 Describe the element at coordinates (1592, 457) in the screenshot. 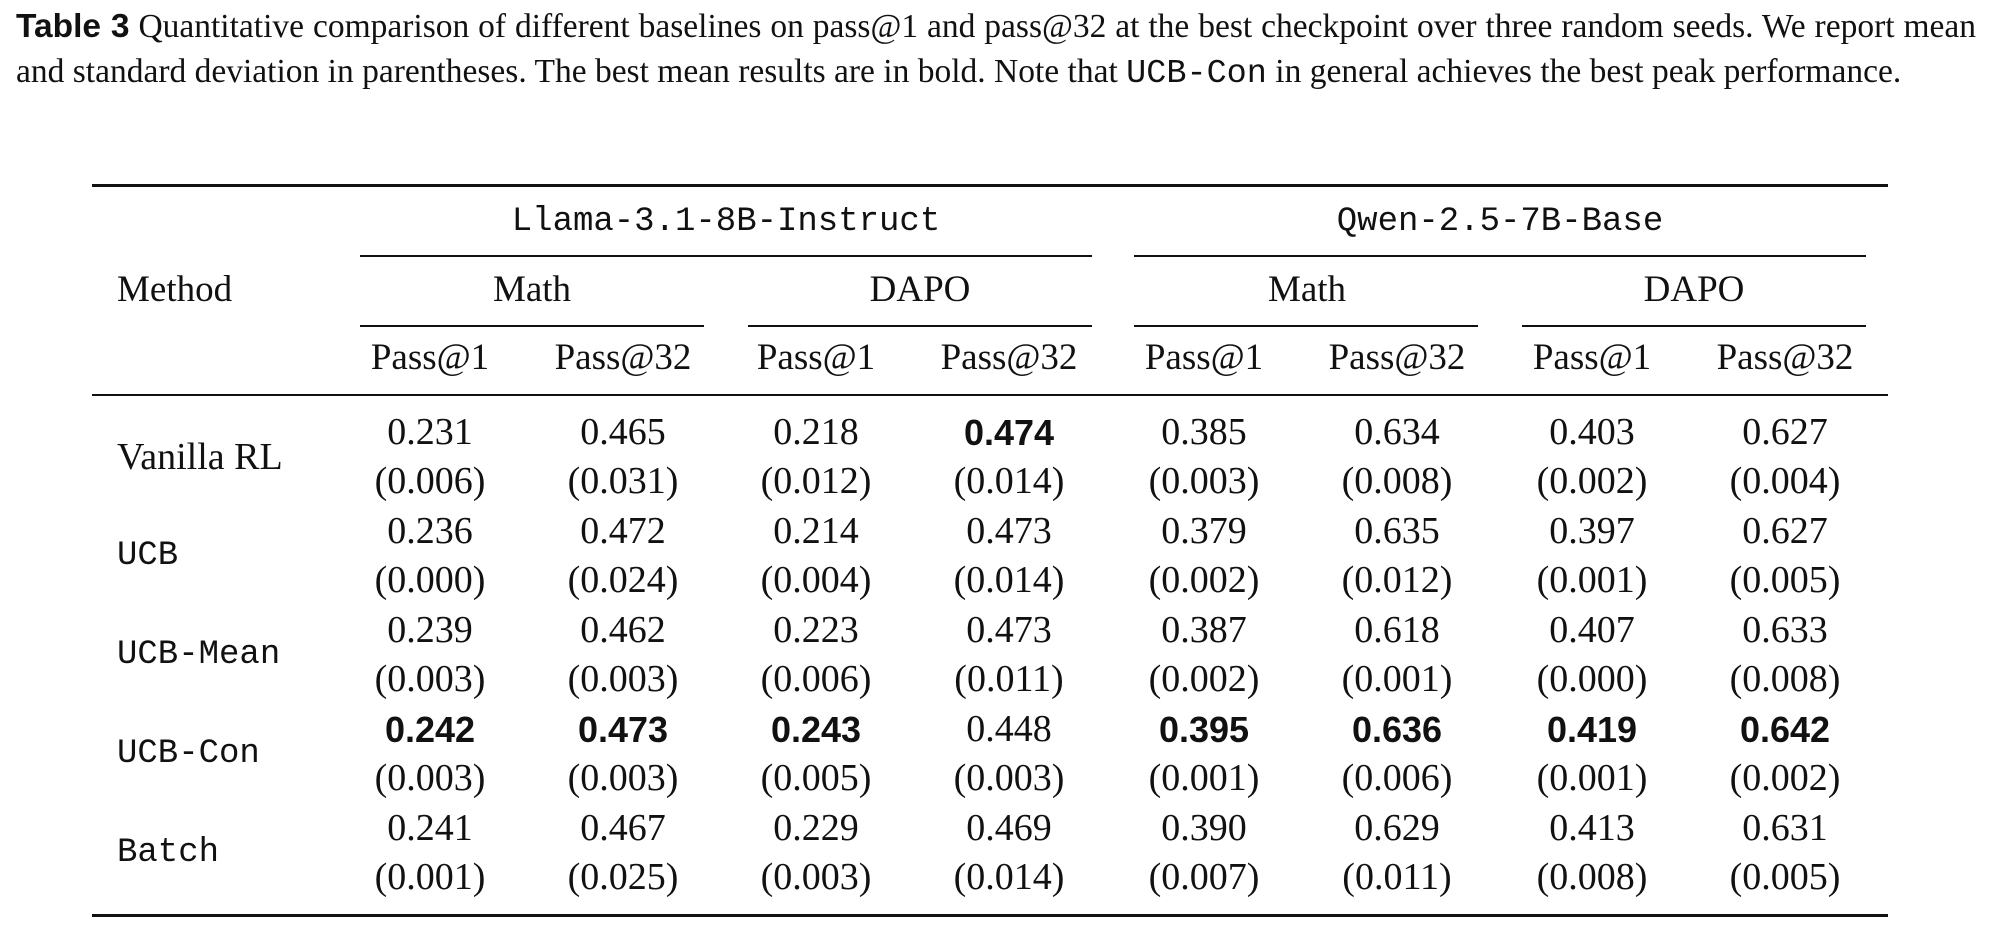

I see `result-cell: 0.403 (0.002)` at that location.